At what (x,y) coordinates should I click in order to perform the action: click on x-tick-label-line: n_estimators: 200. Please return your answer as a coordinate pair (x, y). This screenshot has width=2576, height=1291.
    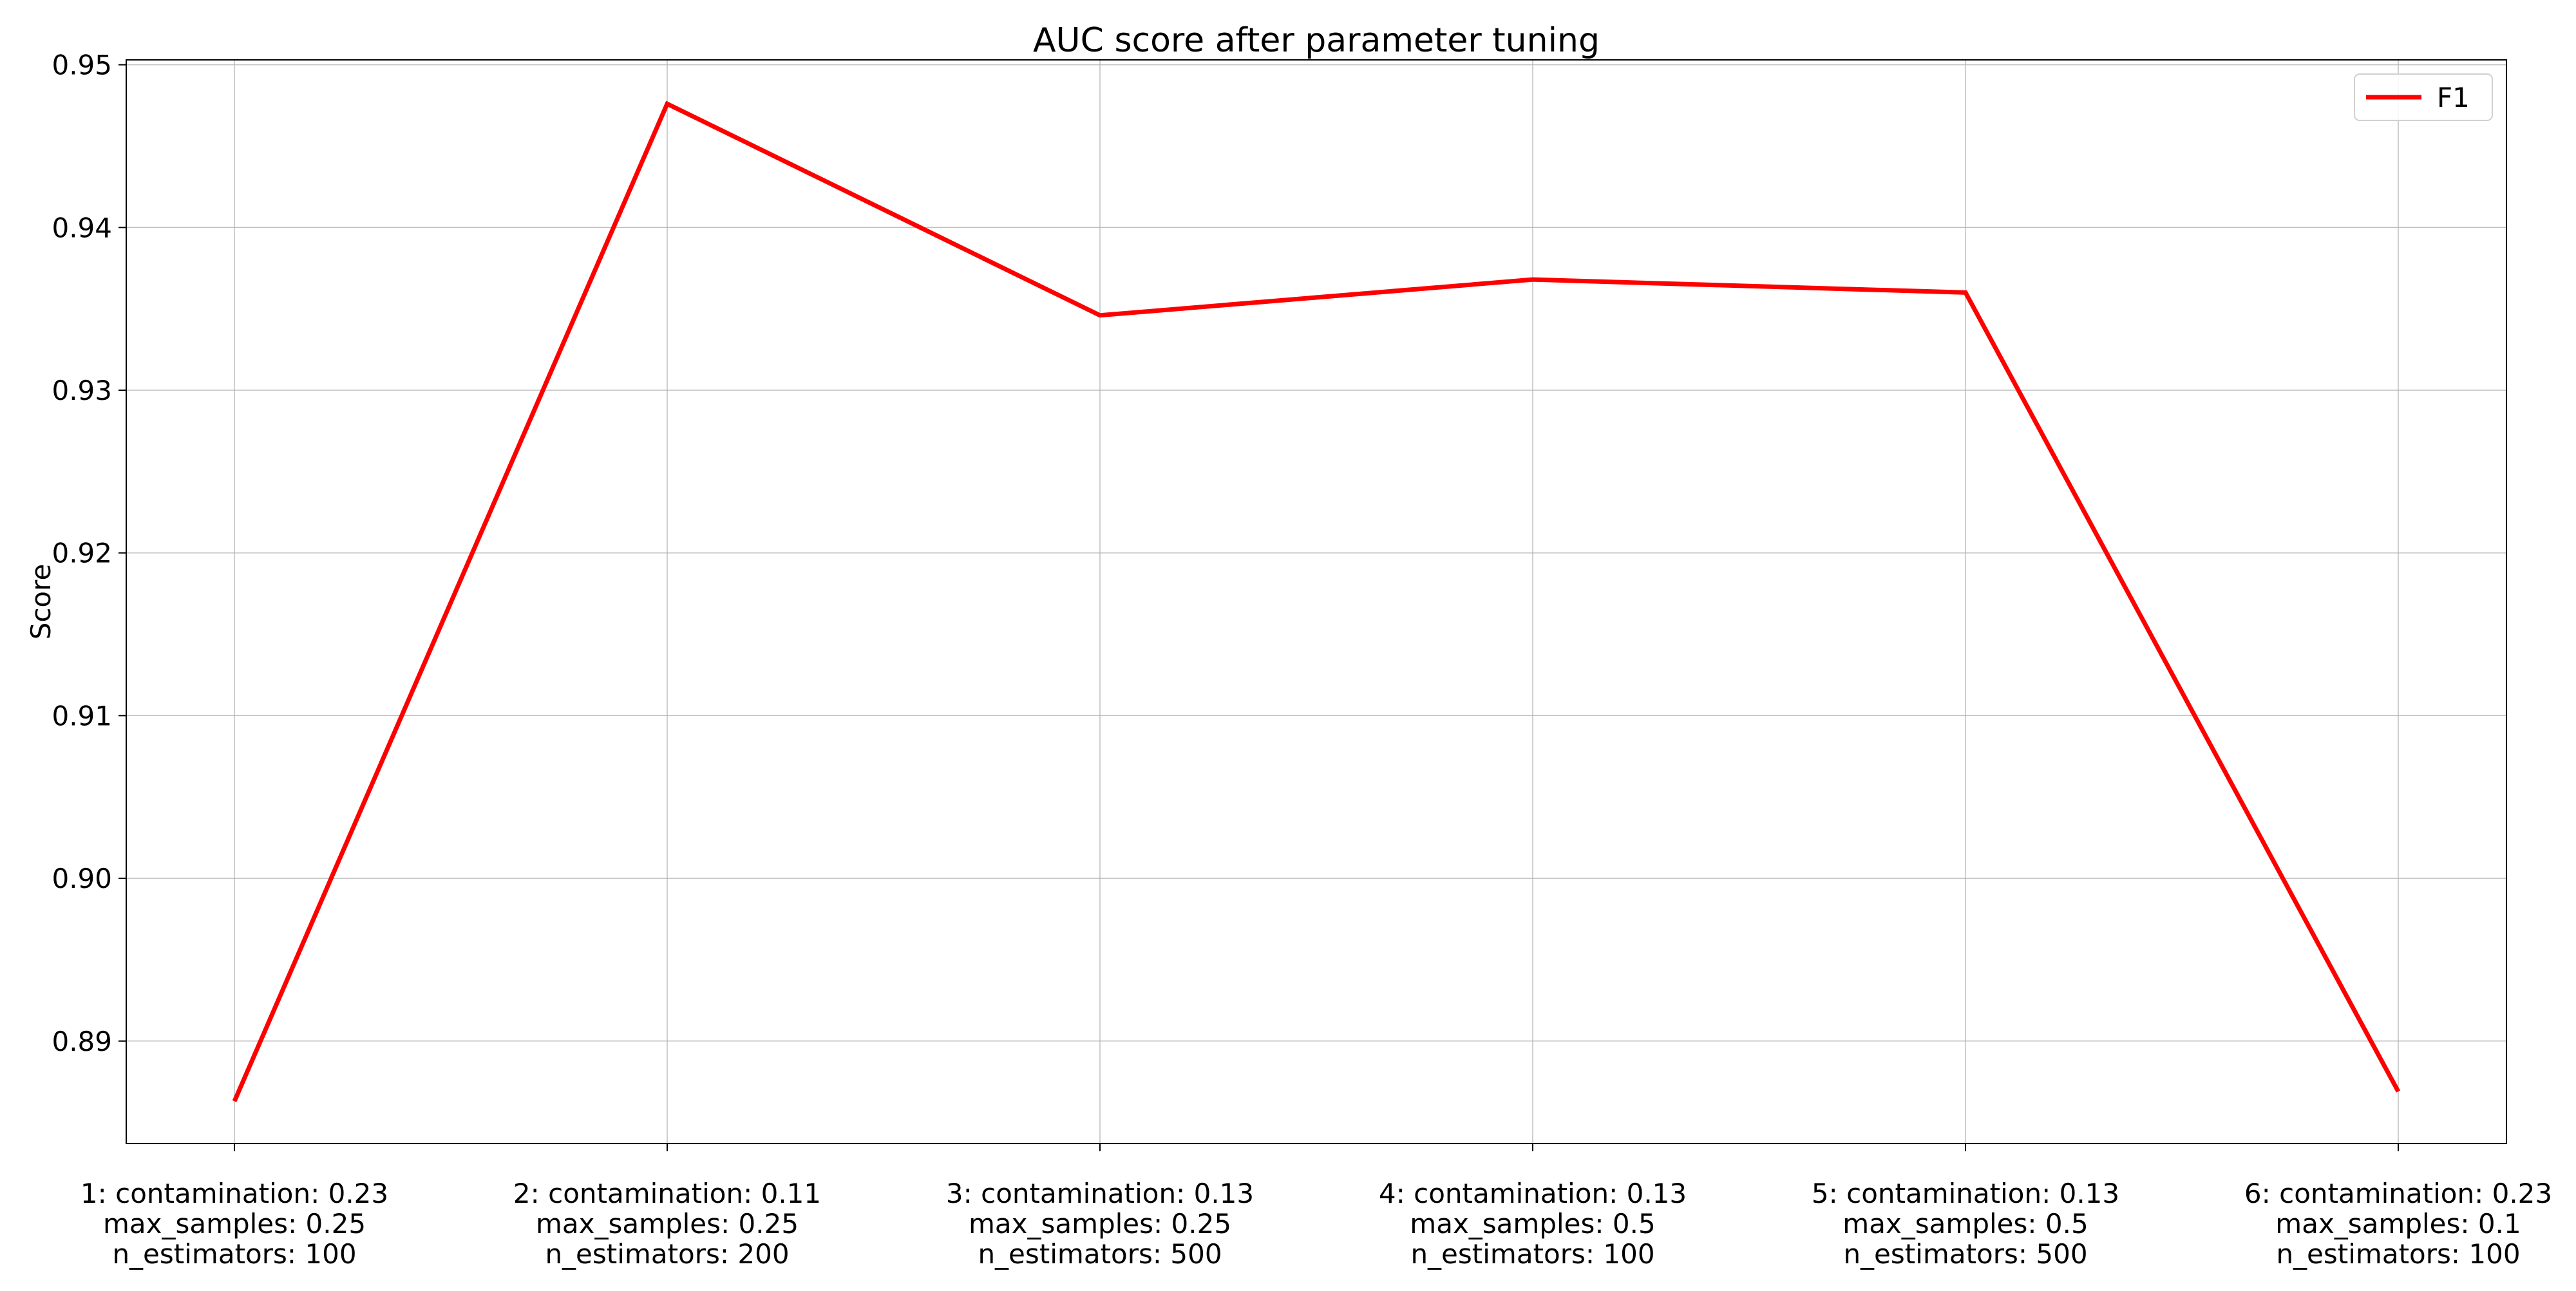
    Looking at the image, I should click on (667, 1254).